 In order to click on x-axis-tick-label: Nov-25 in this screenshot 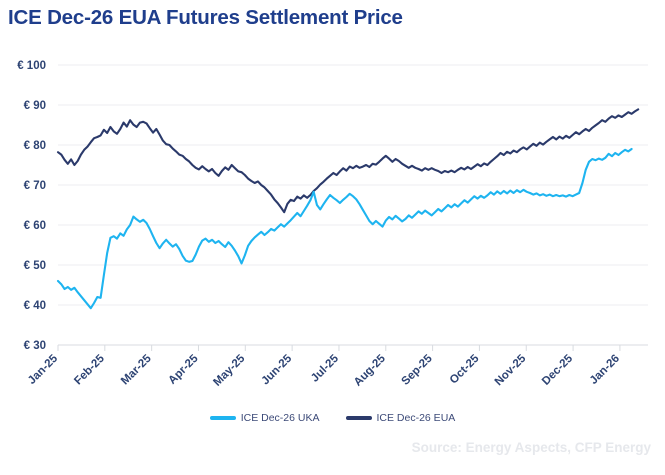, I will do `click(511, 370)`.